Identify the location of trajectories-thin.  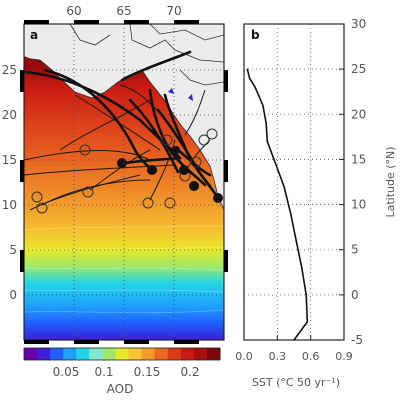
(117, 147).